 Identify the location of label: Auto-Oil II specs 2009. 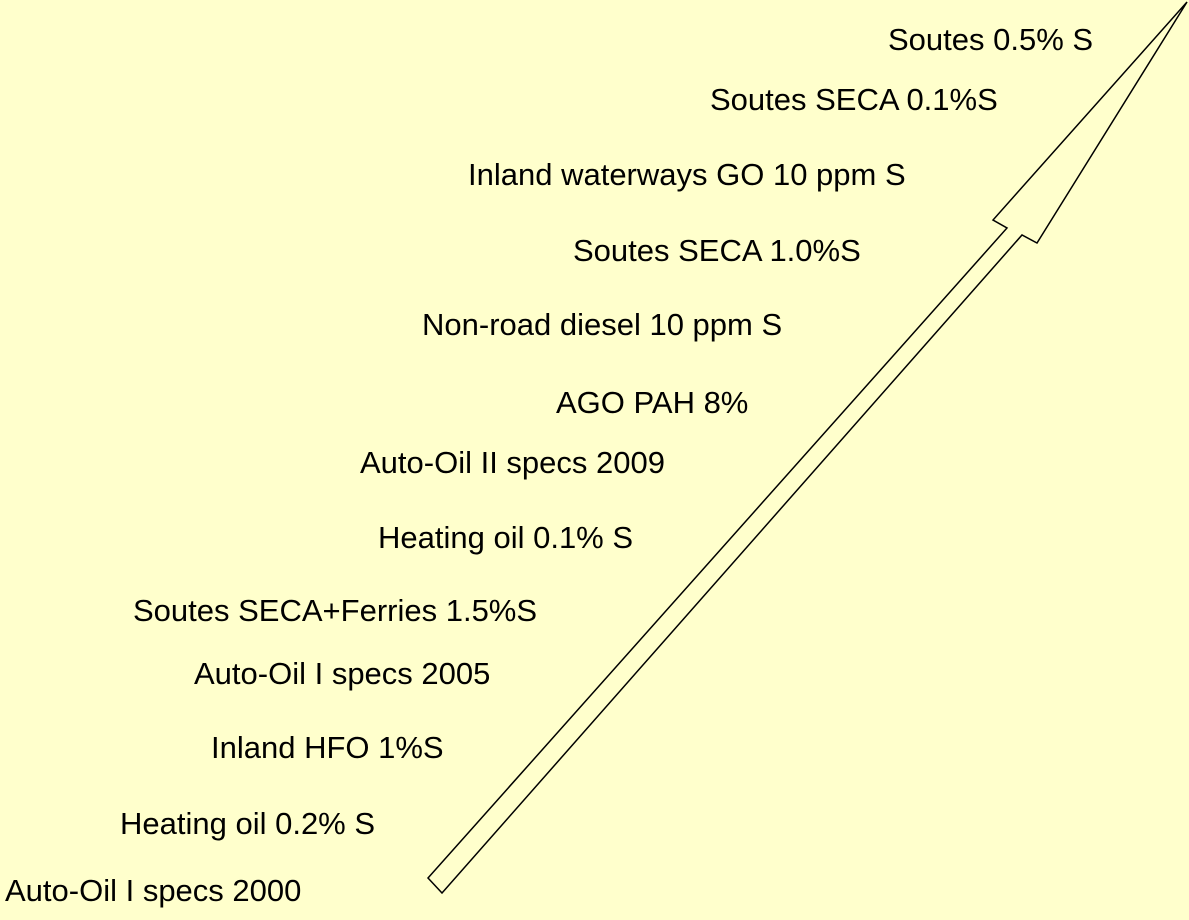
(512, 462).